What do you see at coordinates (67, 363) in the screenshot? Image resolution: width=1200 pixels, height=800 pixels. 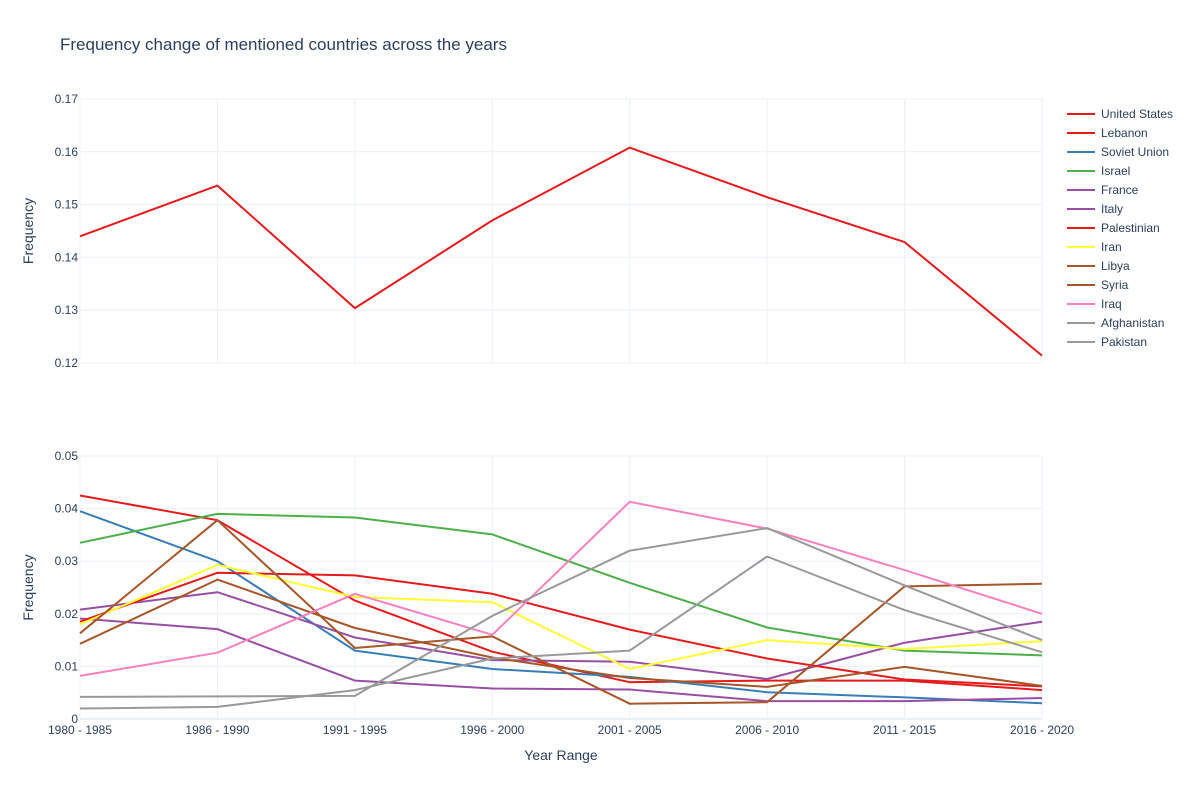 I see `y-tick-label: 0.12` at bounding box center [67, 363].